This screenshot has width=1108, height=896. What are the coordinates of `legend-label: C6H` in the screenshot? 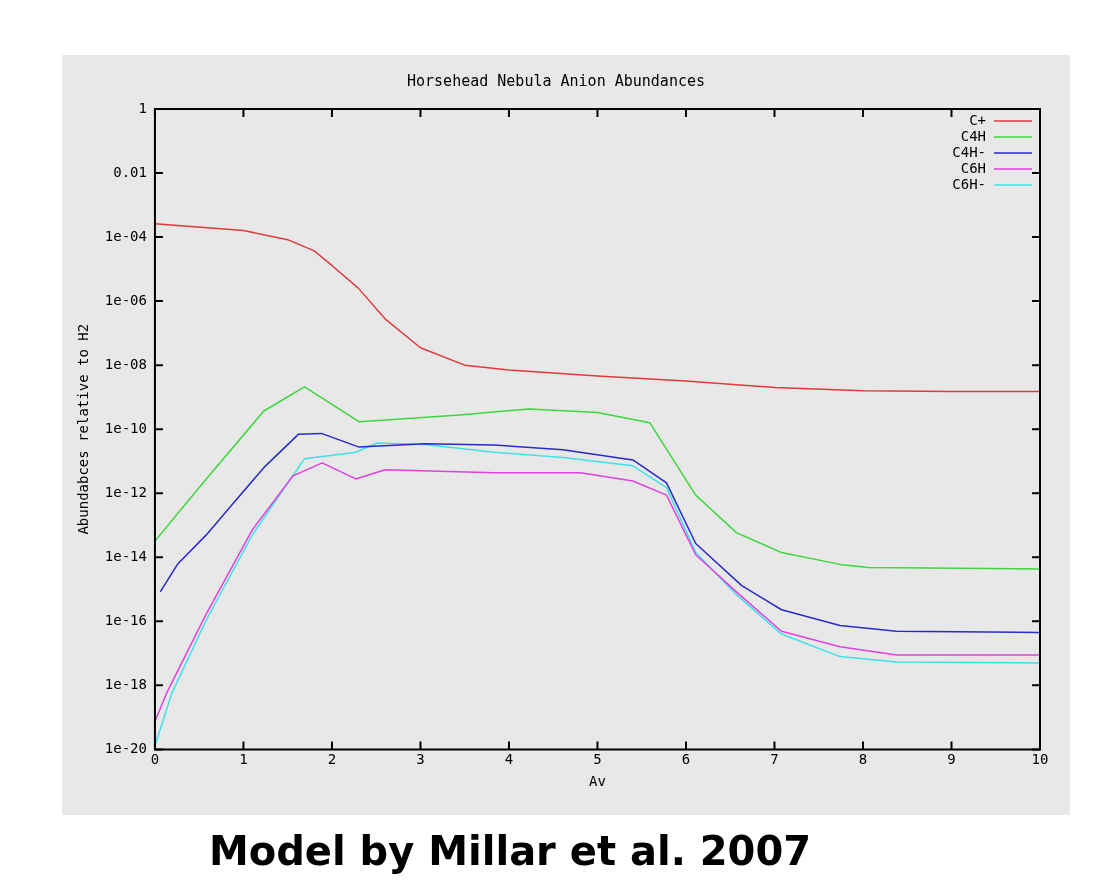 It's located at (973, 167).